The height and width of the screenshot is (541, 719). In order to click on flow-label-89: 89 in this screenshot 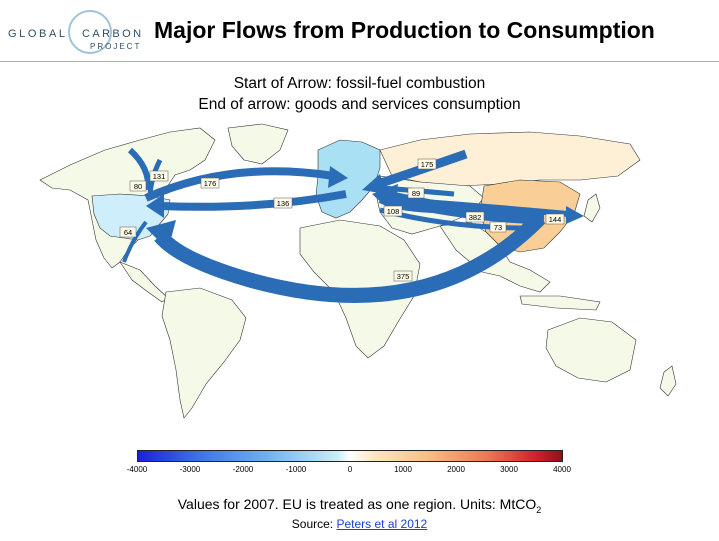, I will do `click(416, 193)`.